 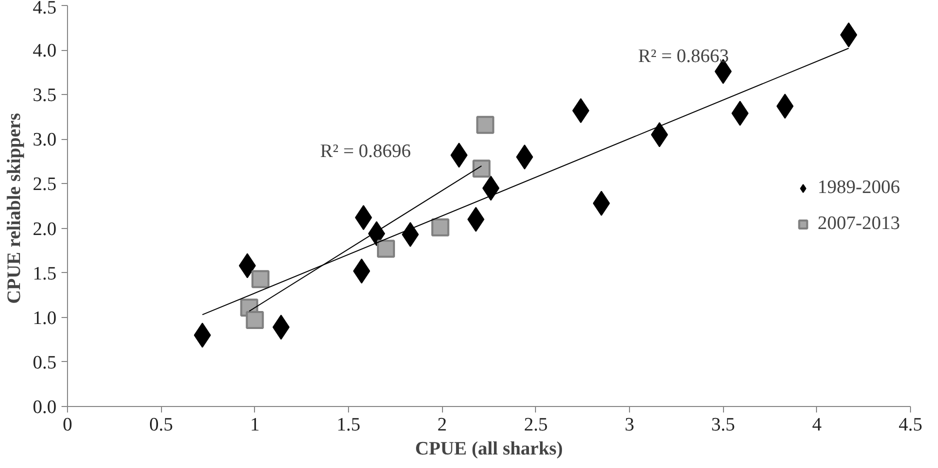 I want to click on x-tick-label: 2, so click(x=442, y=425).